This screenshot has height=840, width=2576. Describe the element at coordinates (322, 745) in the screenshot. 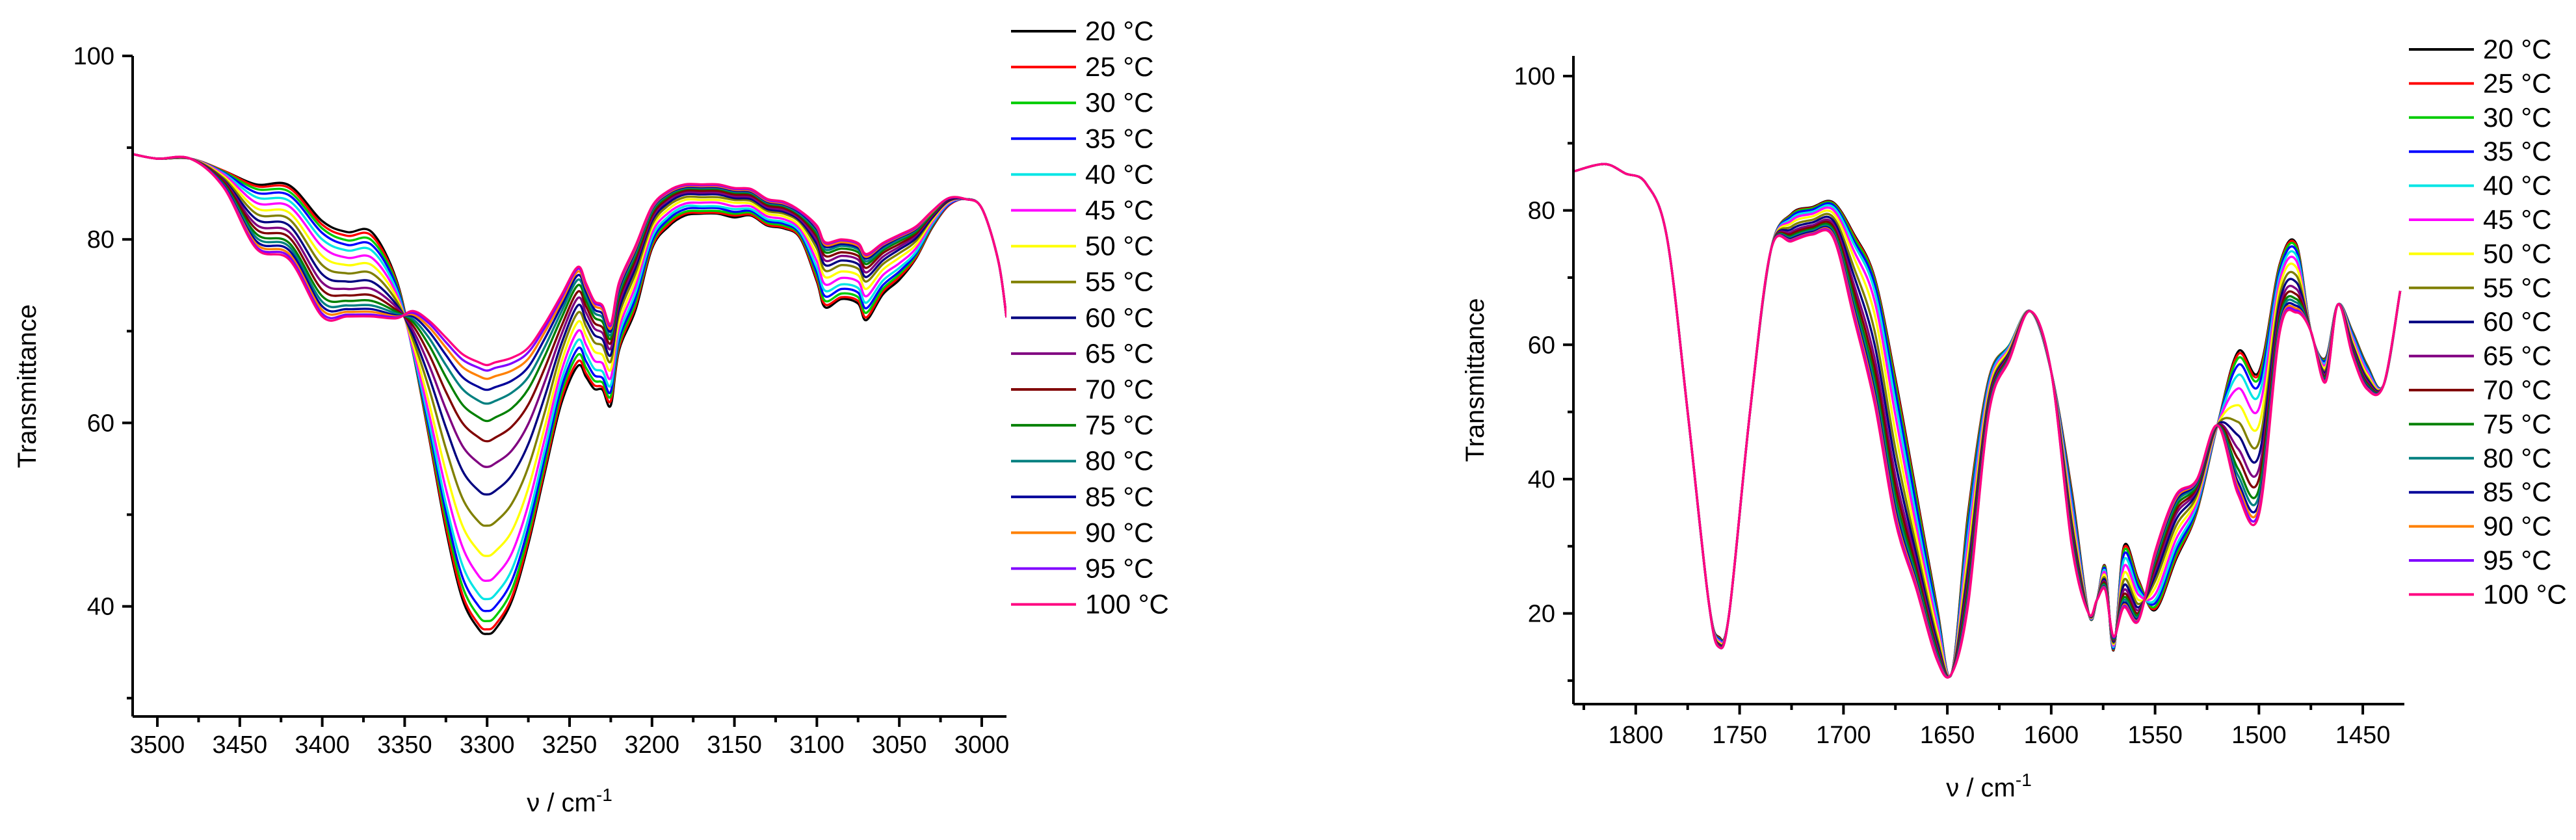

I see `x-tick-label: 3400` at that location.